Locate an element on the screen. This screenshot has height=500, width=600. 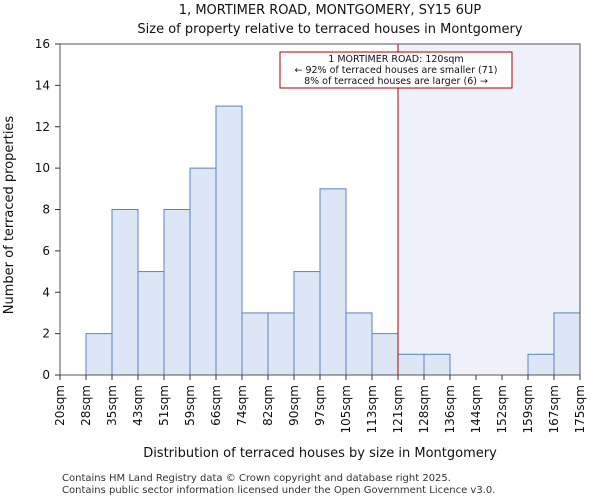
chart-title: 1, MORTIMER ROAD, MONTGOMERY, SY15 6UP is located at coordinates (330, 10).